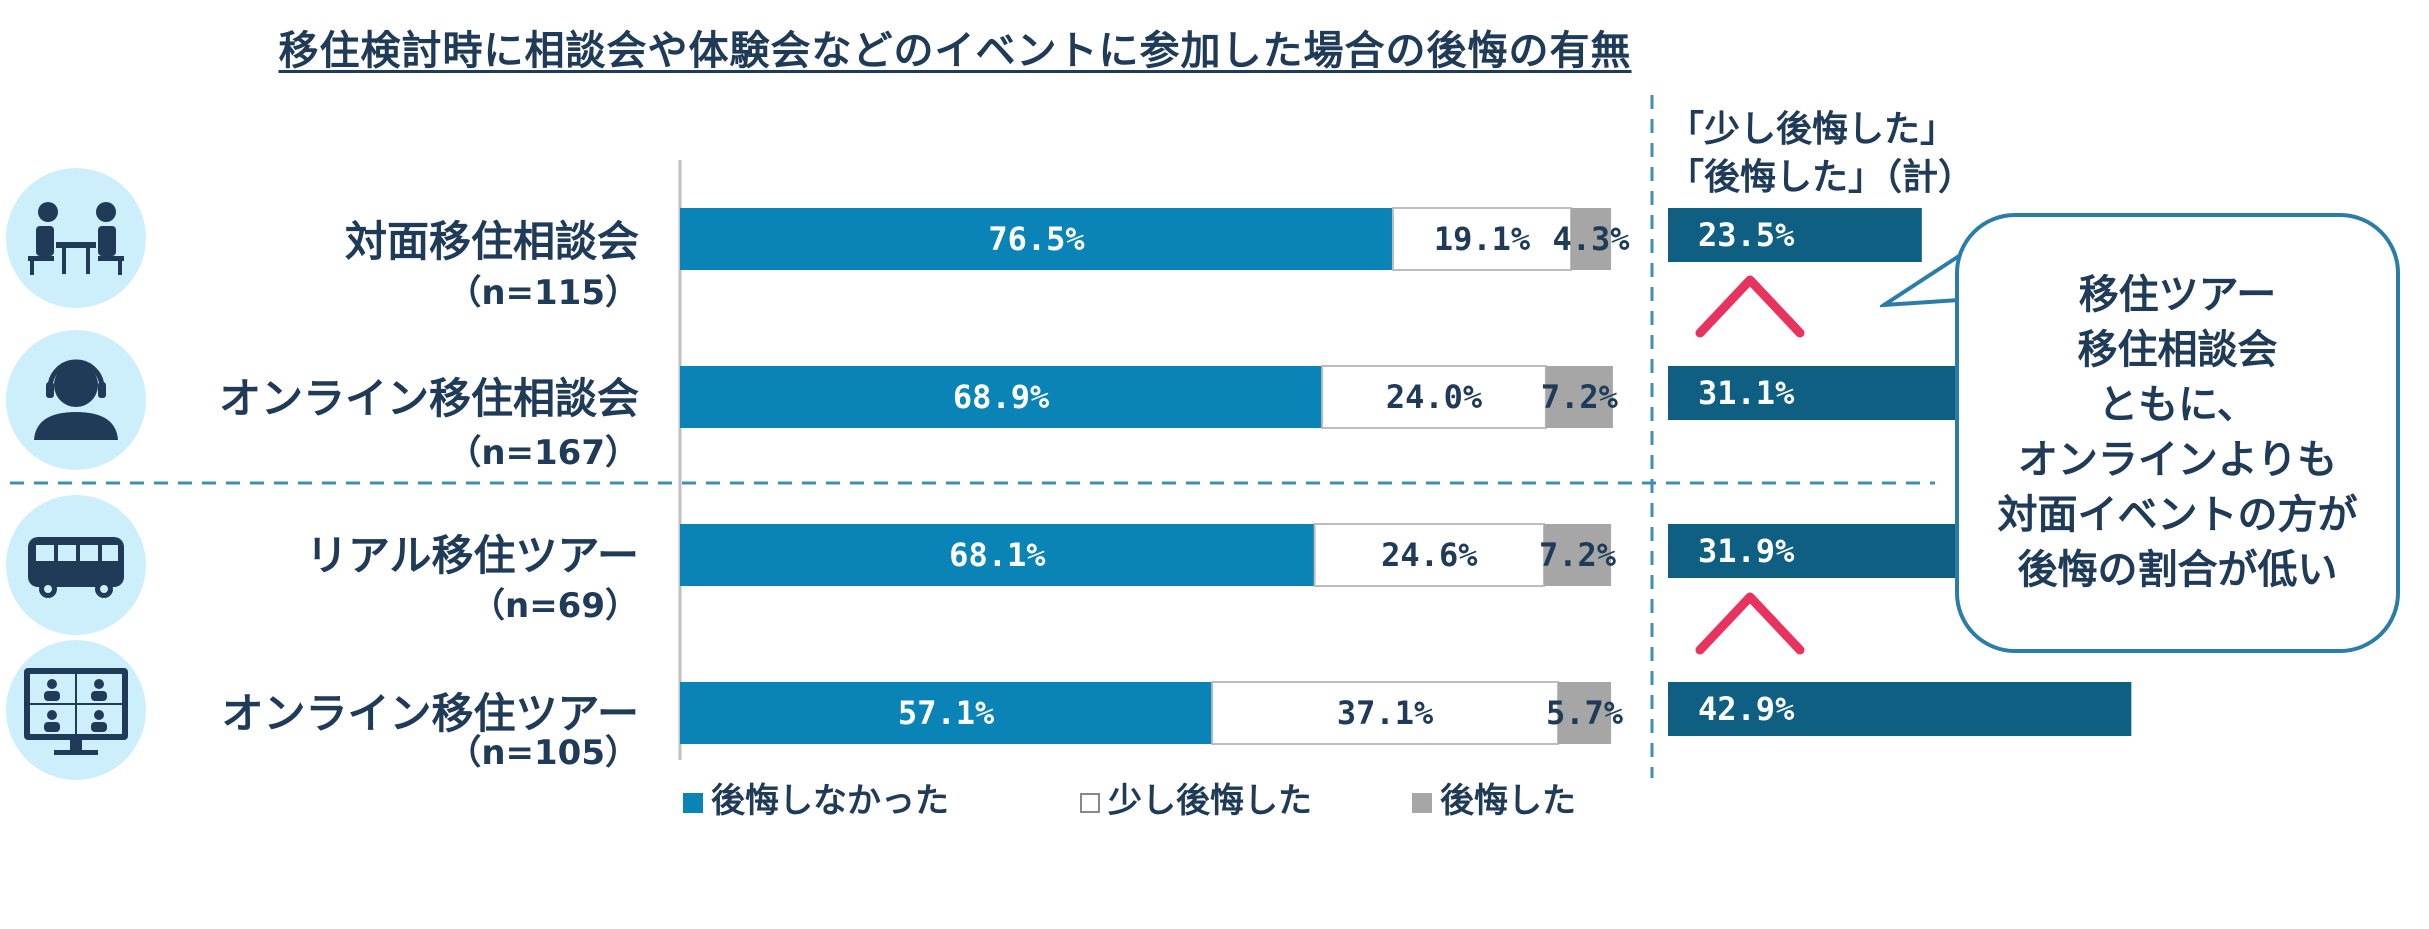 The image size is (2429, 929). What do you see at coordinates (1746, 235) in the screenshot?
I see `total-label: 23.5%` at bounding box center [1746, 235].